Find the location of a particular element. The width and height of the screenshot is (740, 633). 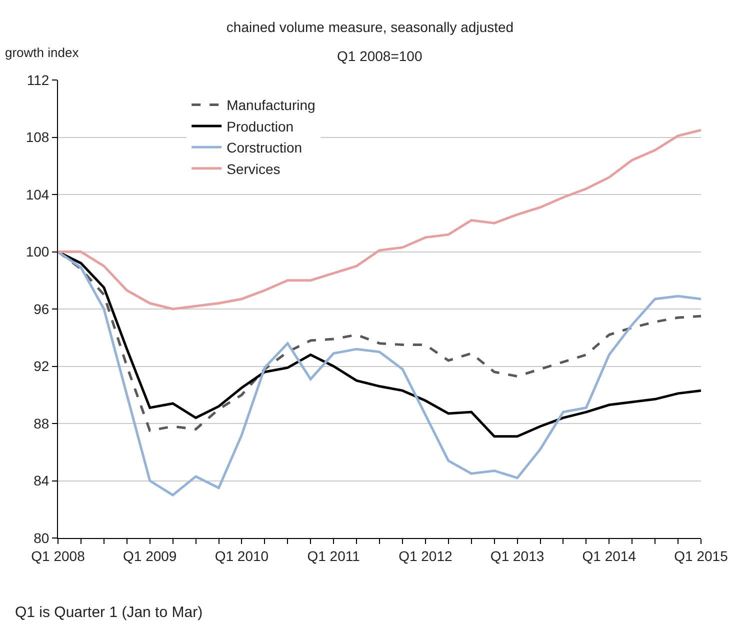

x-tick-label: Q1 2011 is located at coordinates (333, 556).